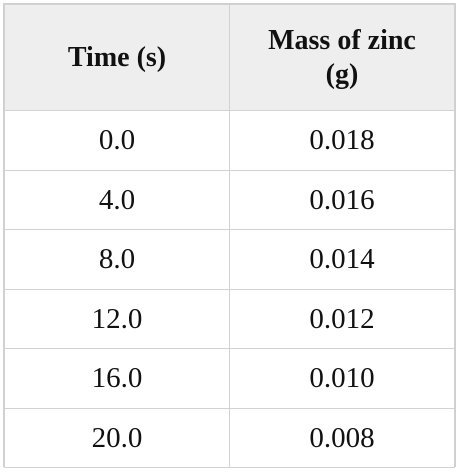  I want to click on cell-mass: 0.014, so click(342, 259).